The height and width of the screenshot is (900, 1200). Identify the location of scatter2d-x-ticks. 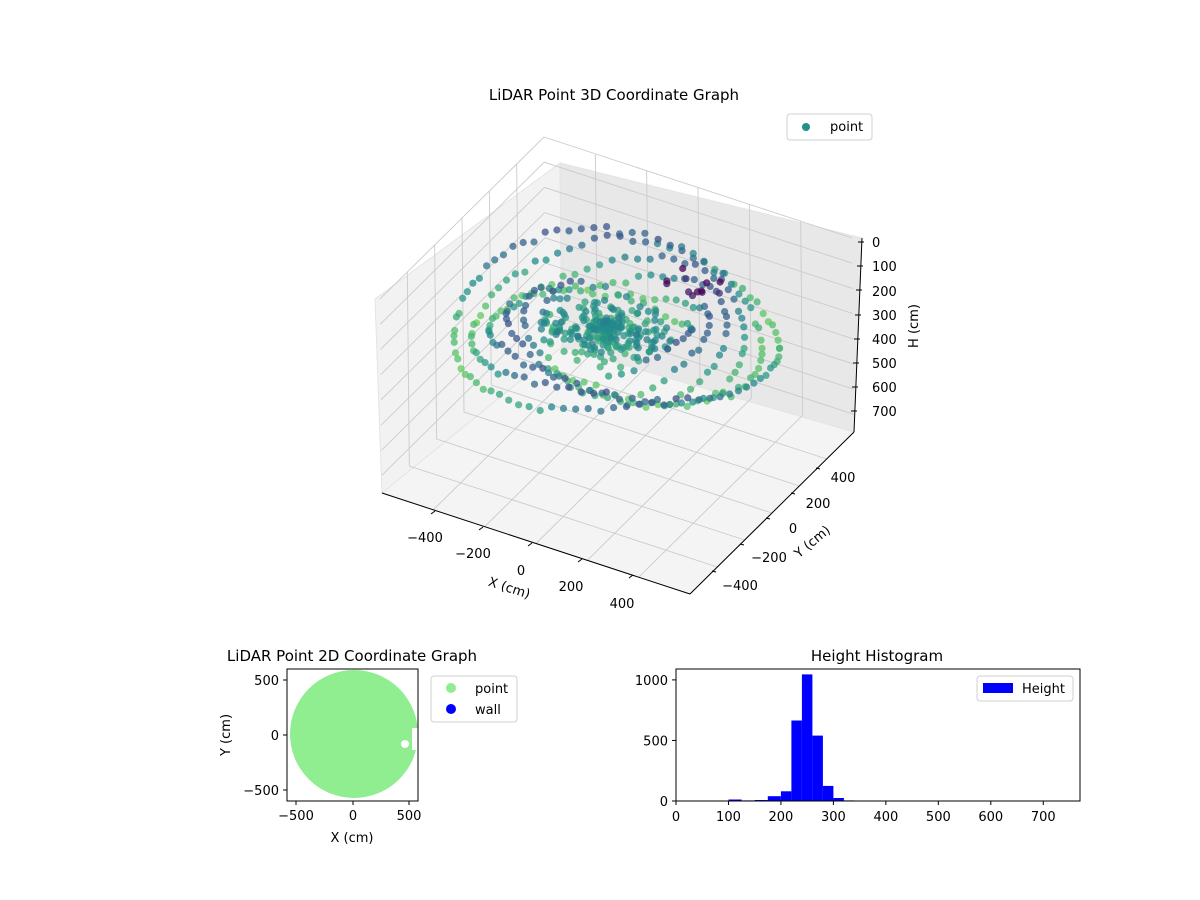
(346, 742).